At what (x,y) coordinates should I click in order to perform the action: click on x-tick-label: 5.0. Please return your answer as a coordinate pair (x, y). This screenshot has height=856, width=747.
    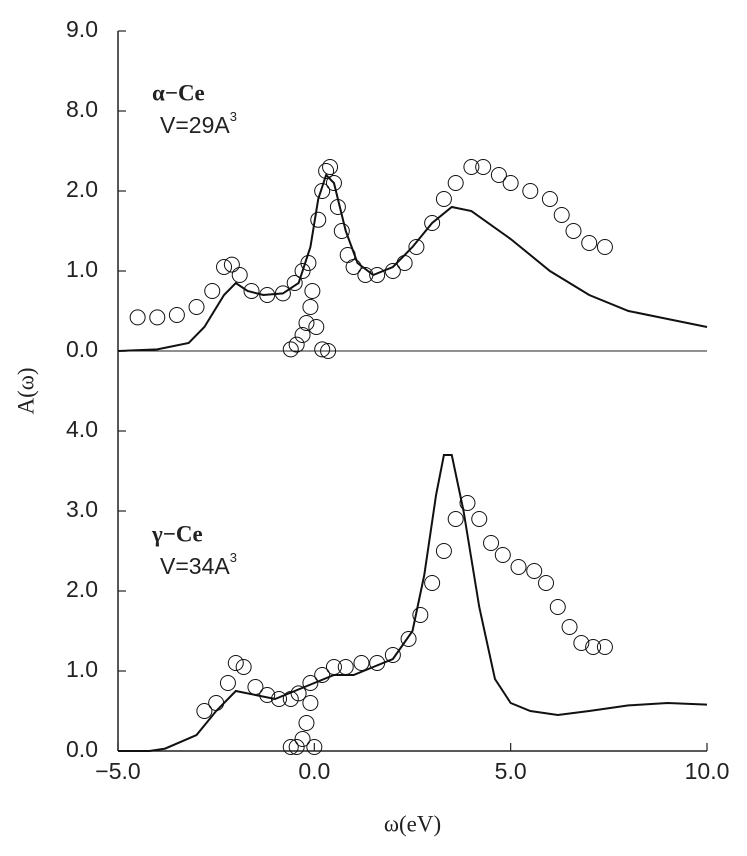
    Looking at the image, I should click on (511, 771).